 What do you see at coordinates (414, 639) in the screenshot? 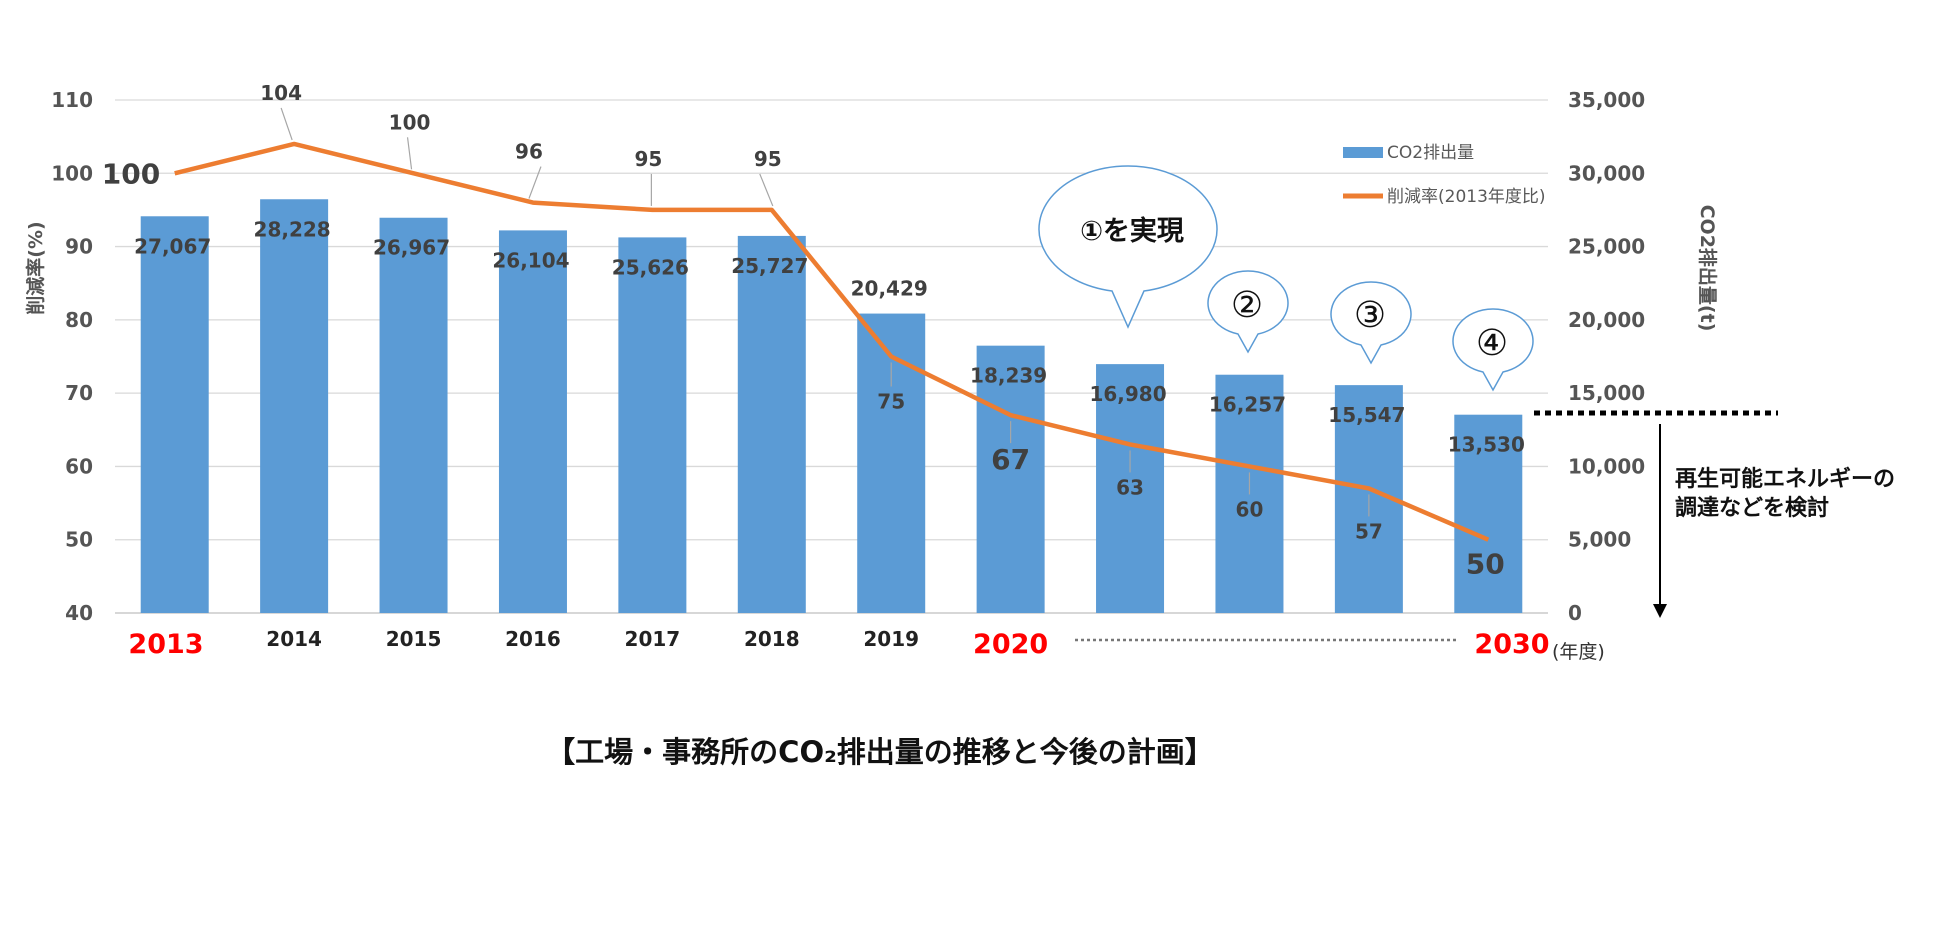
I see `category-label-2: 2015` at bounding box center [414, 639].